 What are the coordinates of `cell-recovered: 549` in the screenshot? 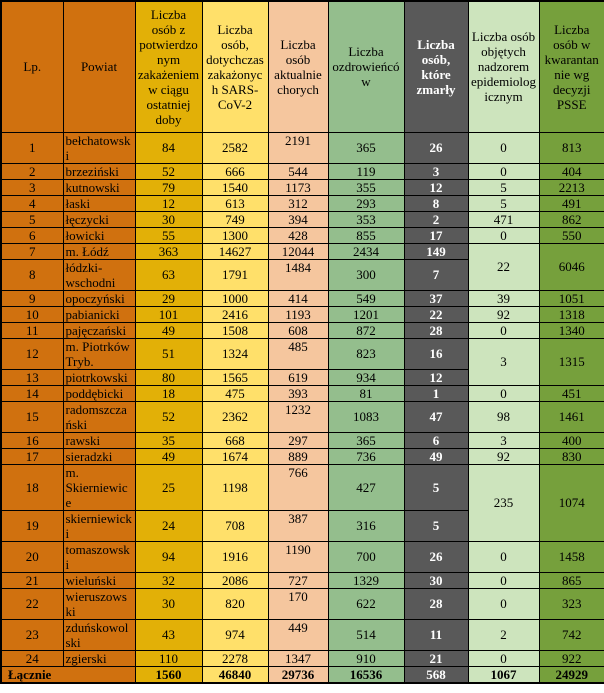 It's located at (366, 298).